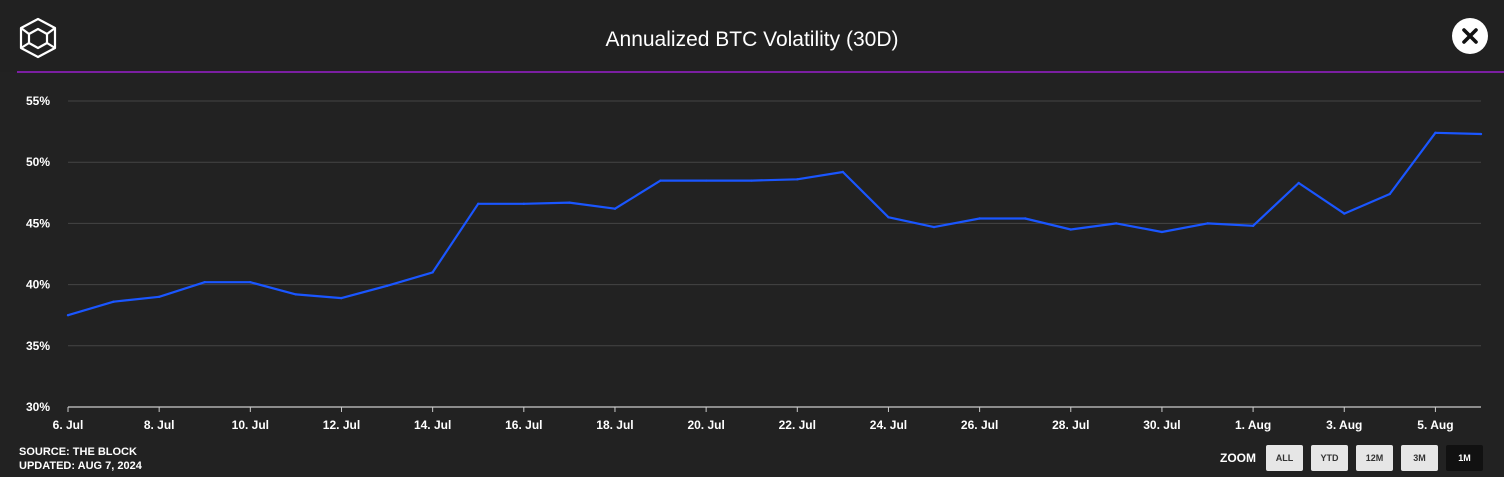  I want to click on zoom-label: ZOOM, so click(1238, 458).